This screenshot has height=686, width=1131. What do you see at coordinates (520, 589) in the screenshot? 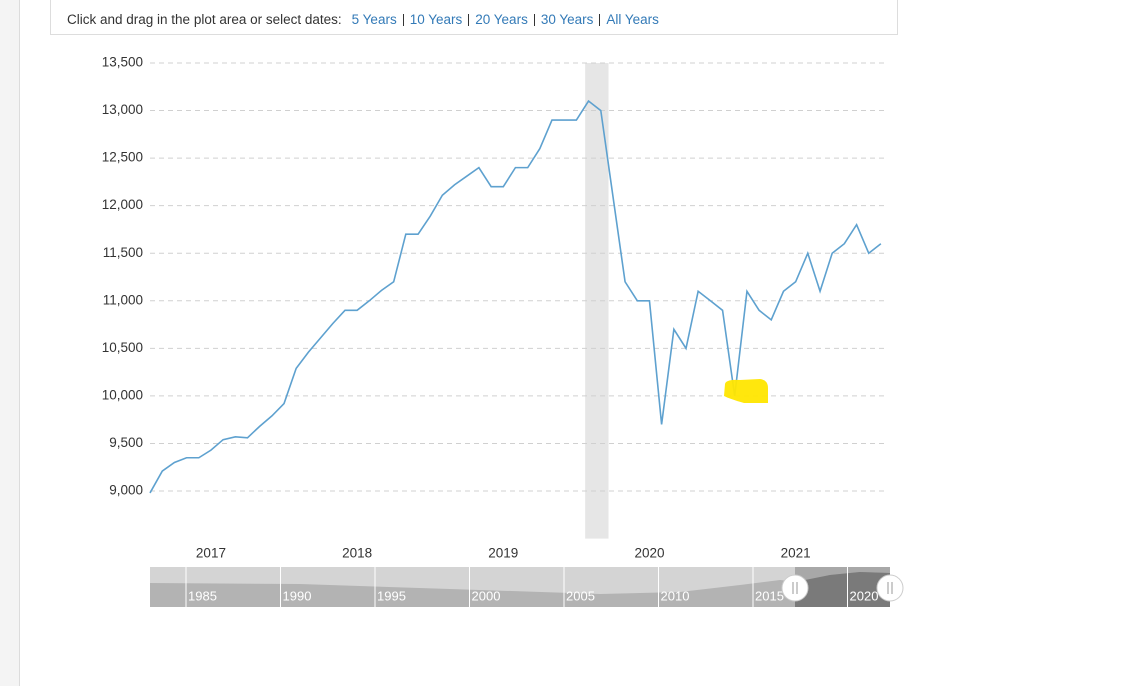
I see `navigator-area` at bounding box center [520, 589].